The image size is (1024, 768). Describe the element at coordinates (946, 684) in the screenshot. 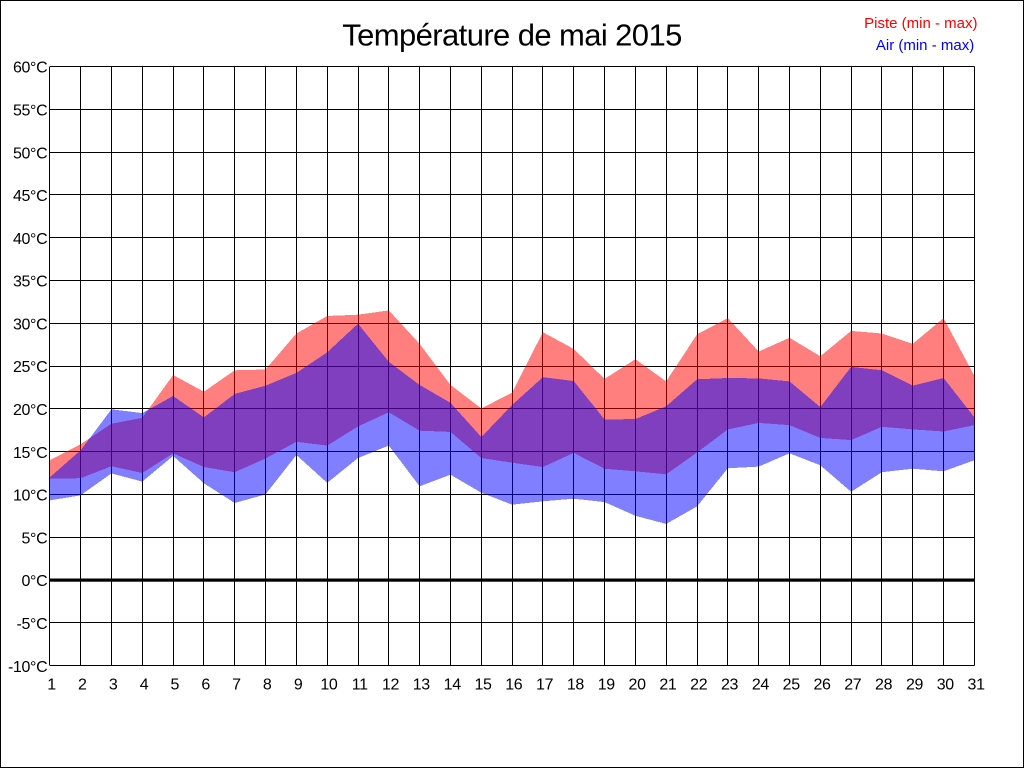

I see `svg-text: 30` at that location.